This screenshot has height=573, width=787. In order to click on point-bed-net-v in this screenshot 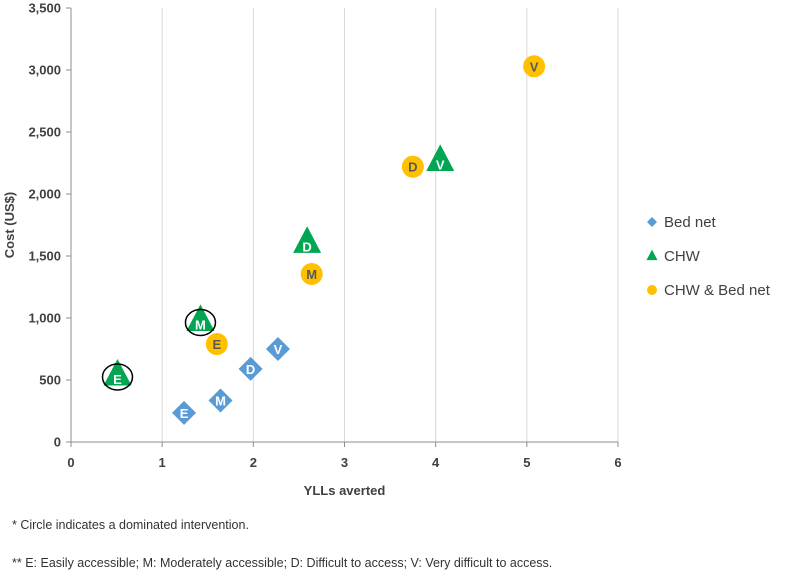, I will do `click(277, 349)`.